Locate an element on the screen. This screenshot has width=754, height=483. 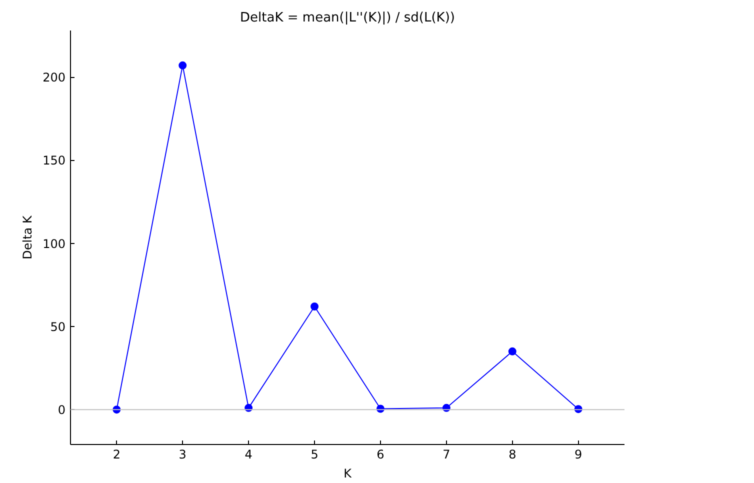
y-tick-label: 100 is located at coordinates (54, 243).